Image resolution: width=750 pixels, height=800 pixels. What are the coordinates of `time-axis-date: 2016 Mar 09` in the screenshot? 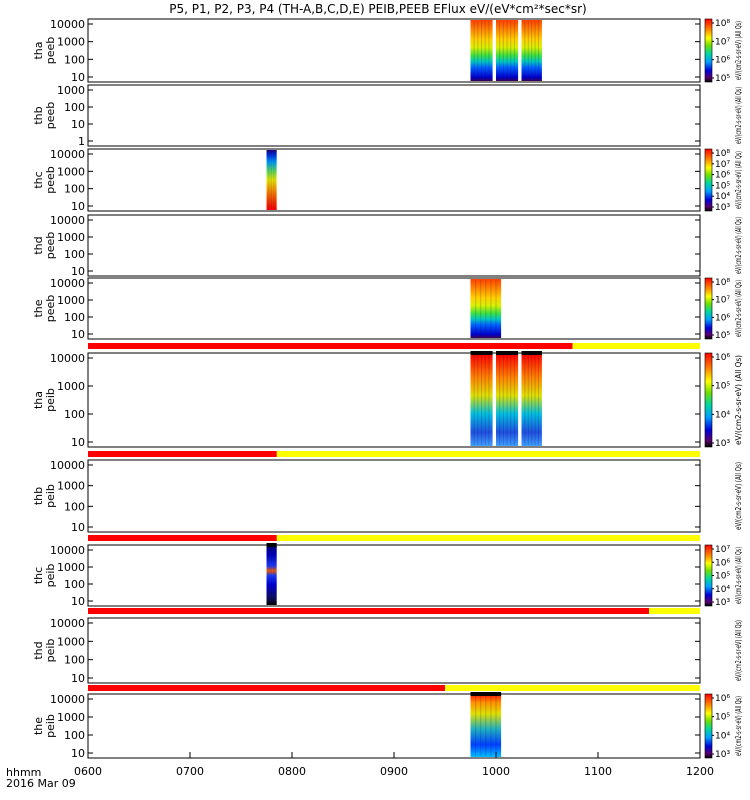 It's located at (41, 783).